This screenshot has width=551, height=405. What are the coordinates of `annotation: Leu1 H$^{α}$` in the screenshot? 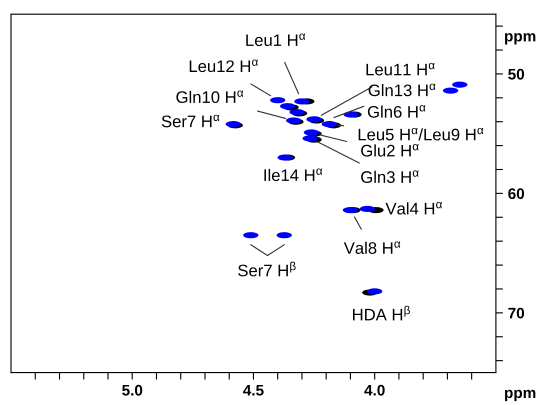 It's located at (276, 39).